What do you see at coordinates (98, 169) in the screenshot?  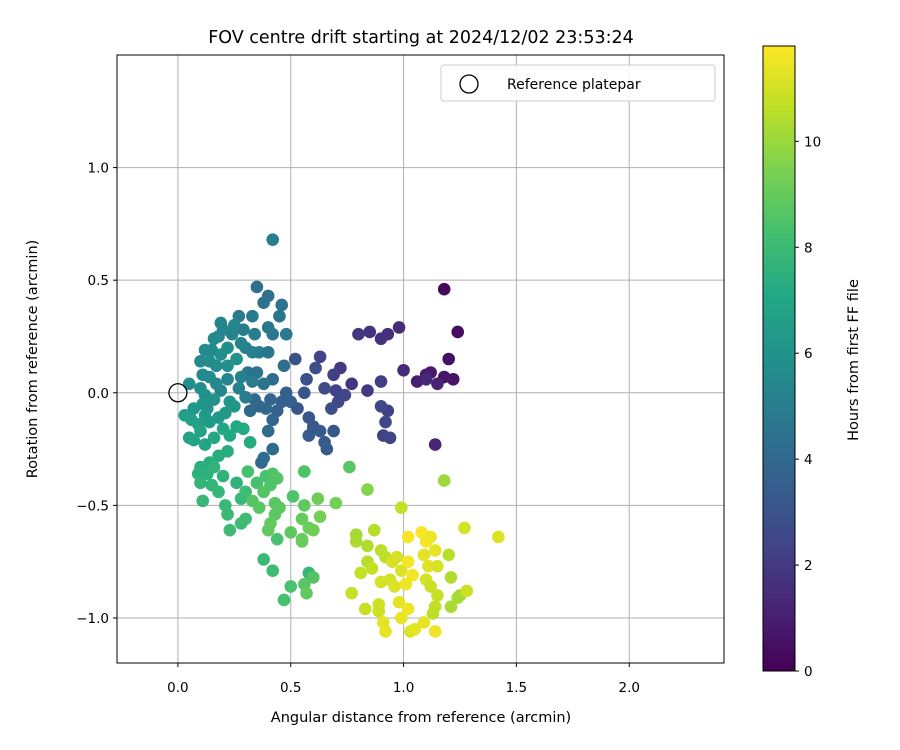 I see `y-tick-label: 1.0` at bounding box center [98, 169].